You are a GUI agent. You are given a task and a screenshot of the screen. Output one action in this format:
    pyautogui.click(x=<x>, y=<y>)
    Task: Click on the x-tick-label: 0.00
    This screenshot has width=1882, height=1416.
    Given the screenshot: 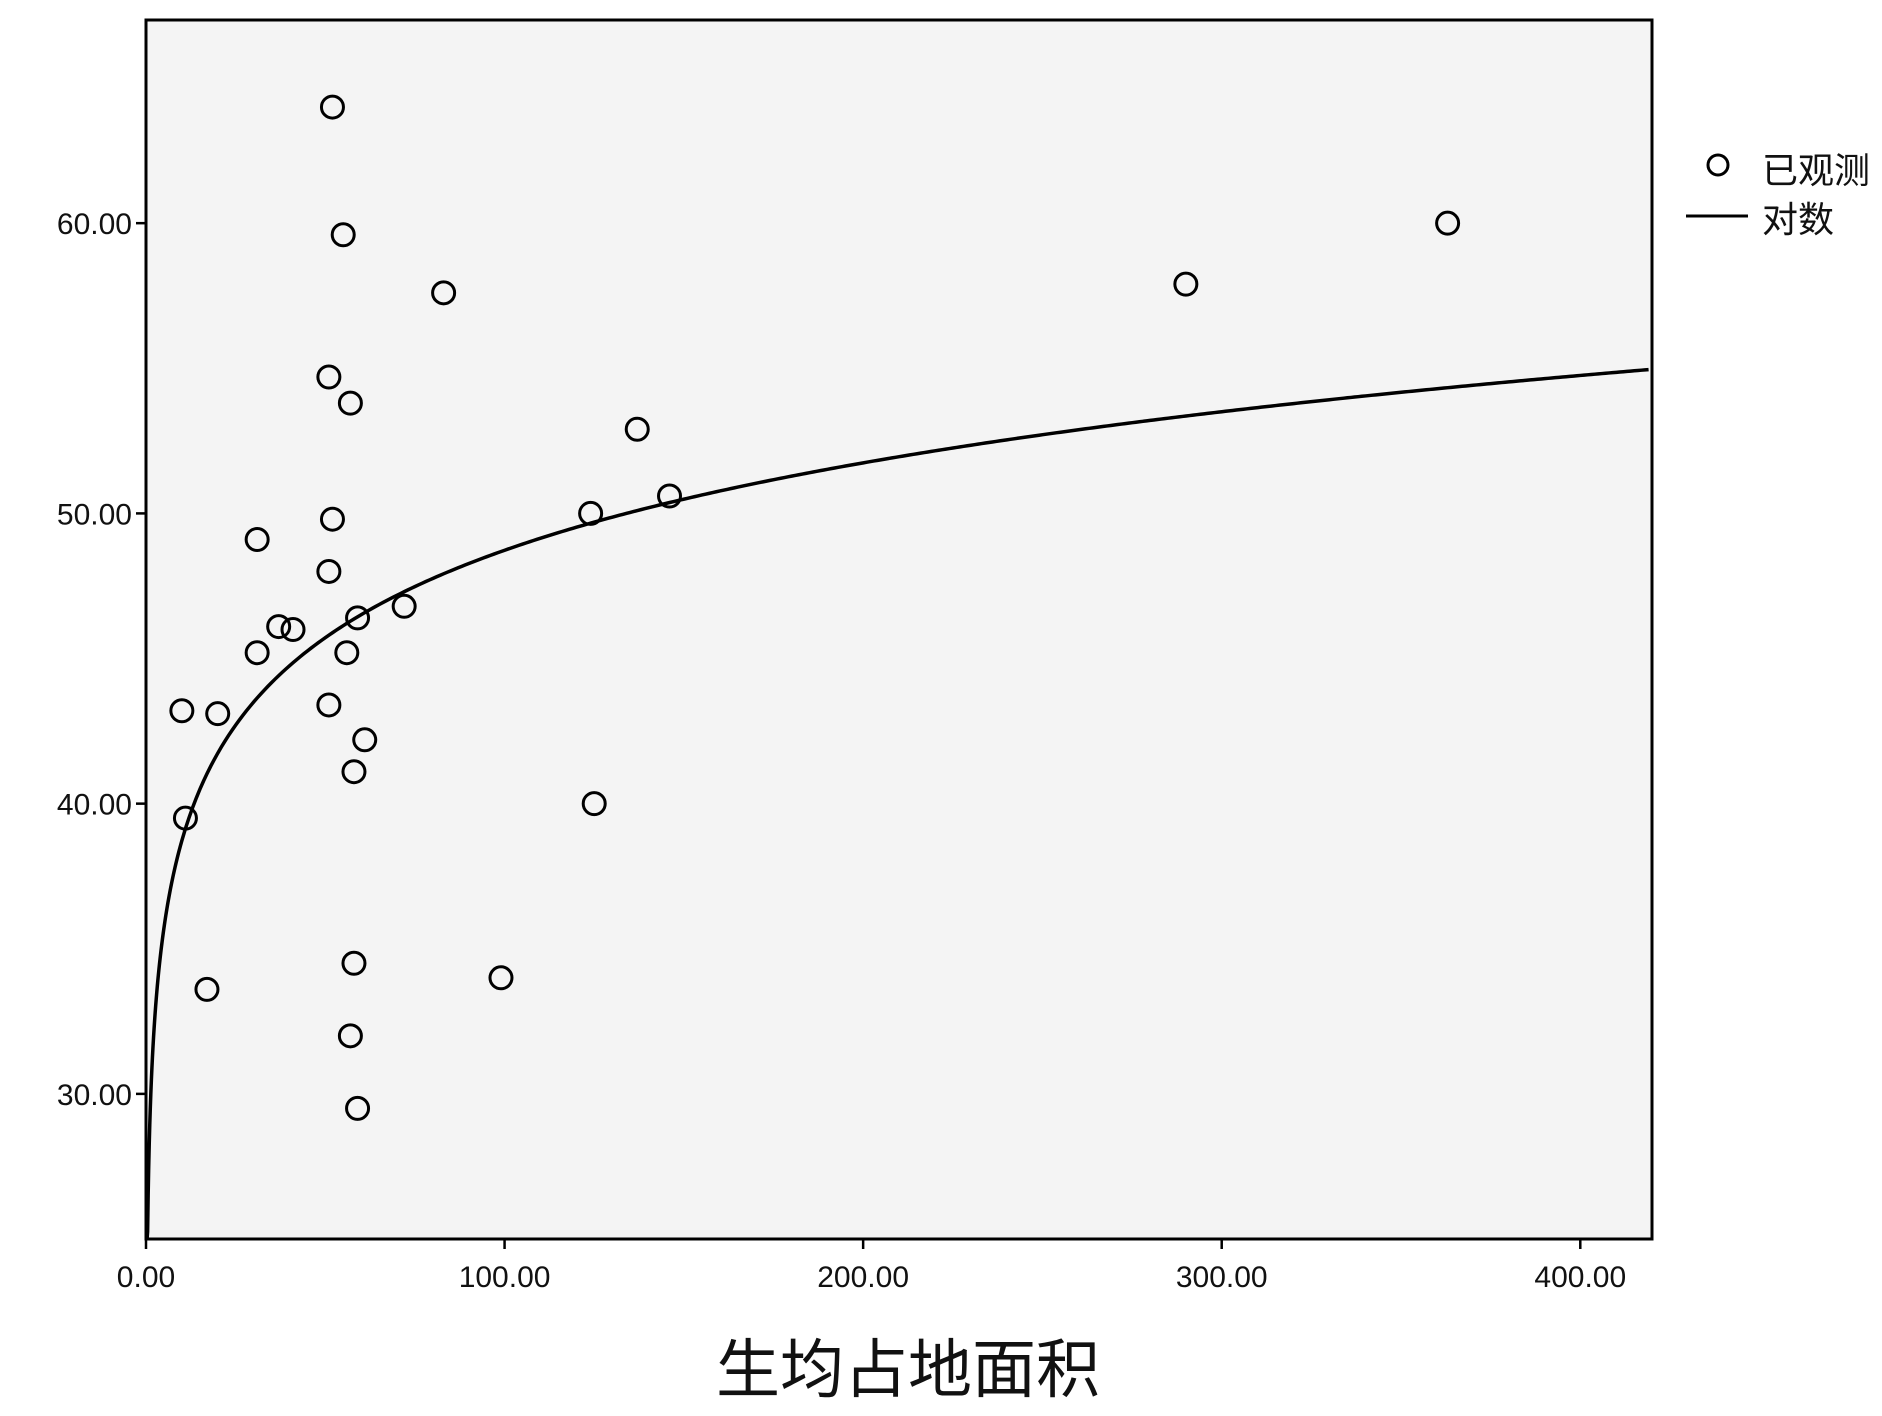 What is the action you would take?
    pyautogui.click(x=146, y=1277)
    